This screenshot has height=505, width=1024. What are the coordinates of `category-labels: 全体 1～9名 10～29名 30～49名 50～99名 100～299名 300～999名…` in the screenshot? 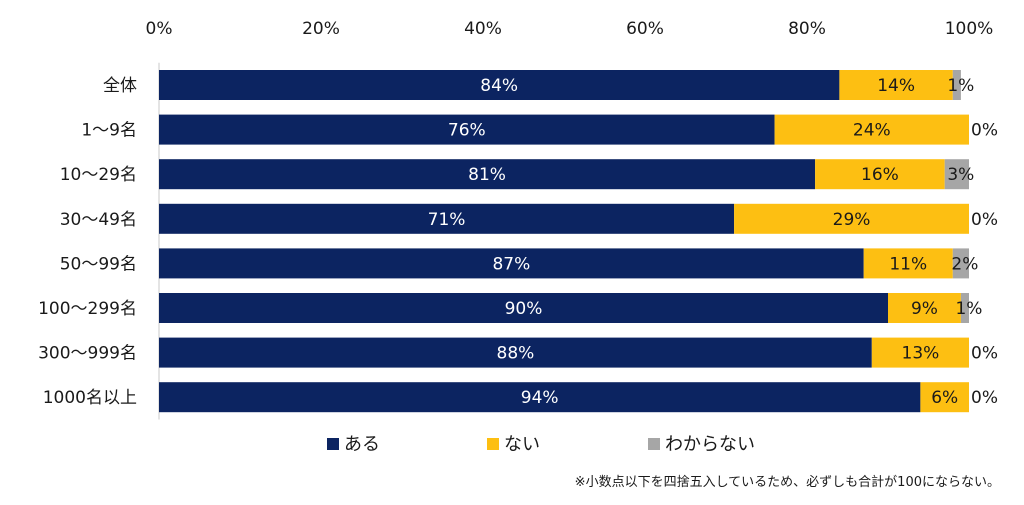 It's located at (87, 242).